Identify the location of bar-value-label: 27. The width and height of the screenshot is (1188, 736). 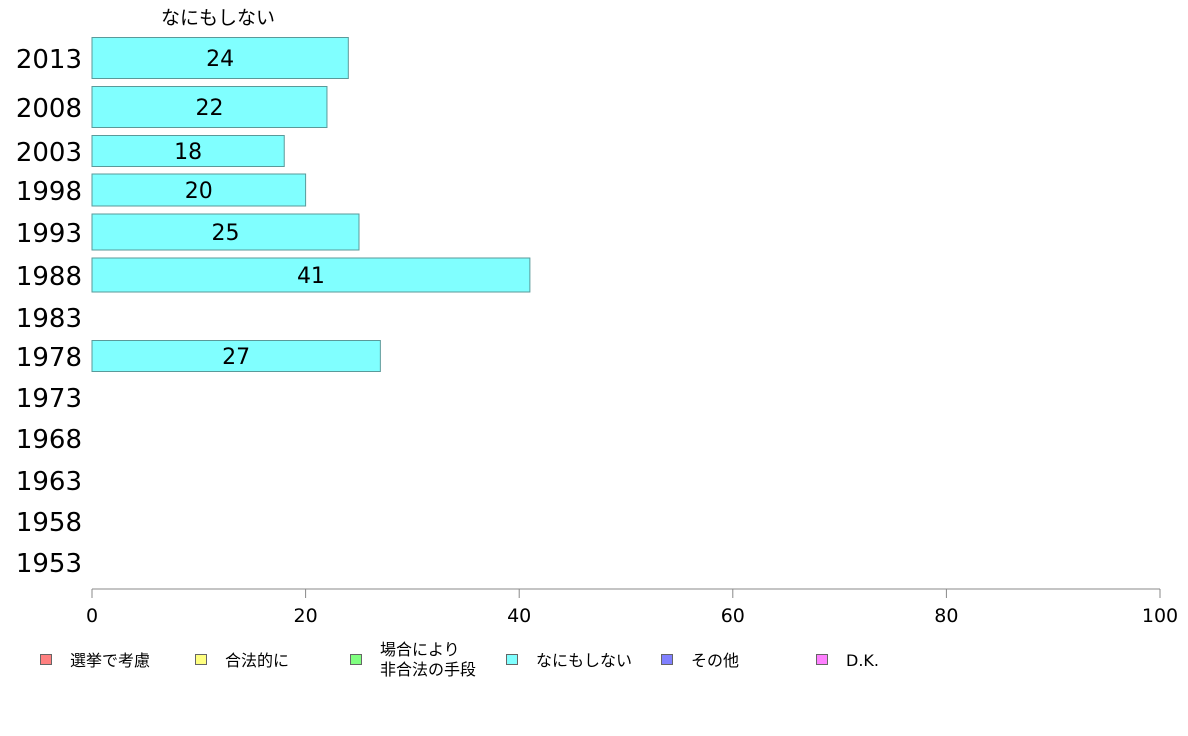
(236, 357).